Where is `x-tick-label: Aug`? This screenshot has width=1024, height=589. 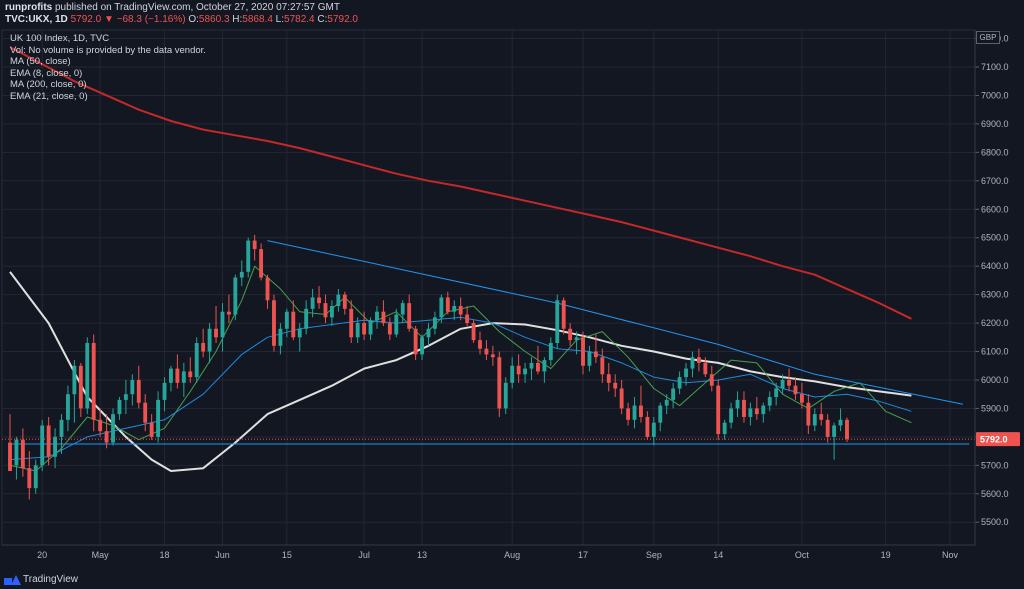
x-tick-label: Aug is located at coordinates (512, 555).